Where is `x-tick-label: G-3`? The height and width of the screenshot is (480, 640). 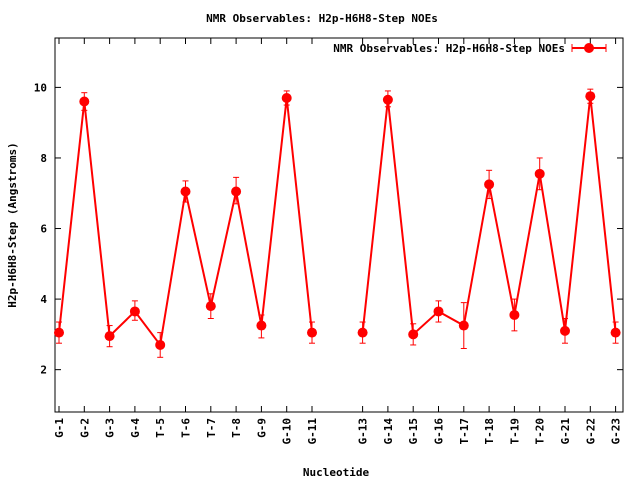
x-tick-label: G-3 is located at coordinates (110, 428).